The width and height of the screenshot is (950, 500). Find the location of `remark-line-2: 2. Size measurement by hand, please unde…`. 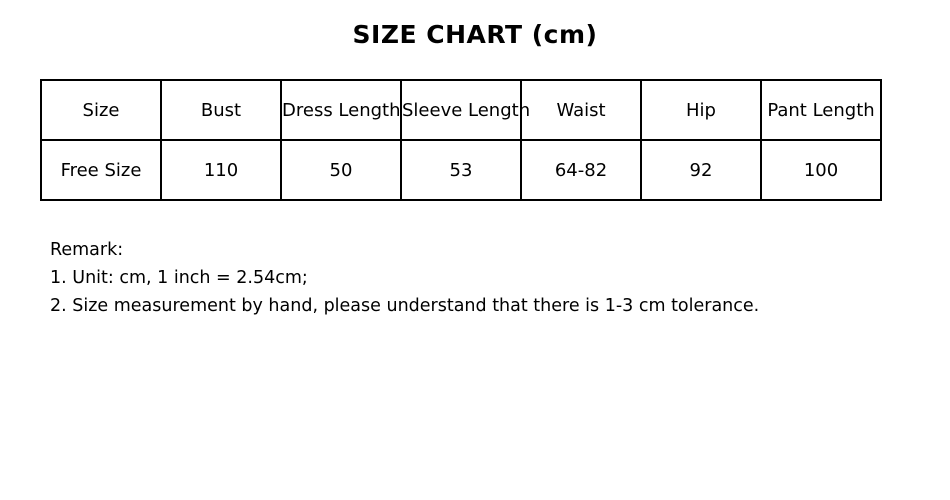

remark-line-2: 2. Size measurement by hand, please unde… is located at coordinates (405, 306).